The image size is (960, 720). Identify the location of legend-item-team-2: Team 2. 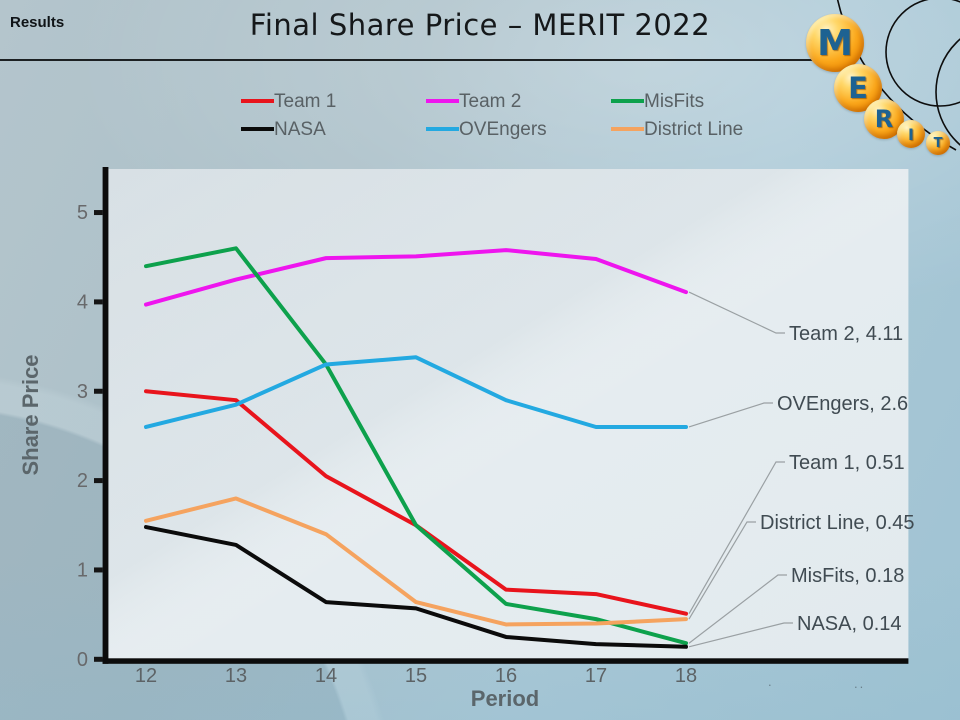
(518, 101).